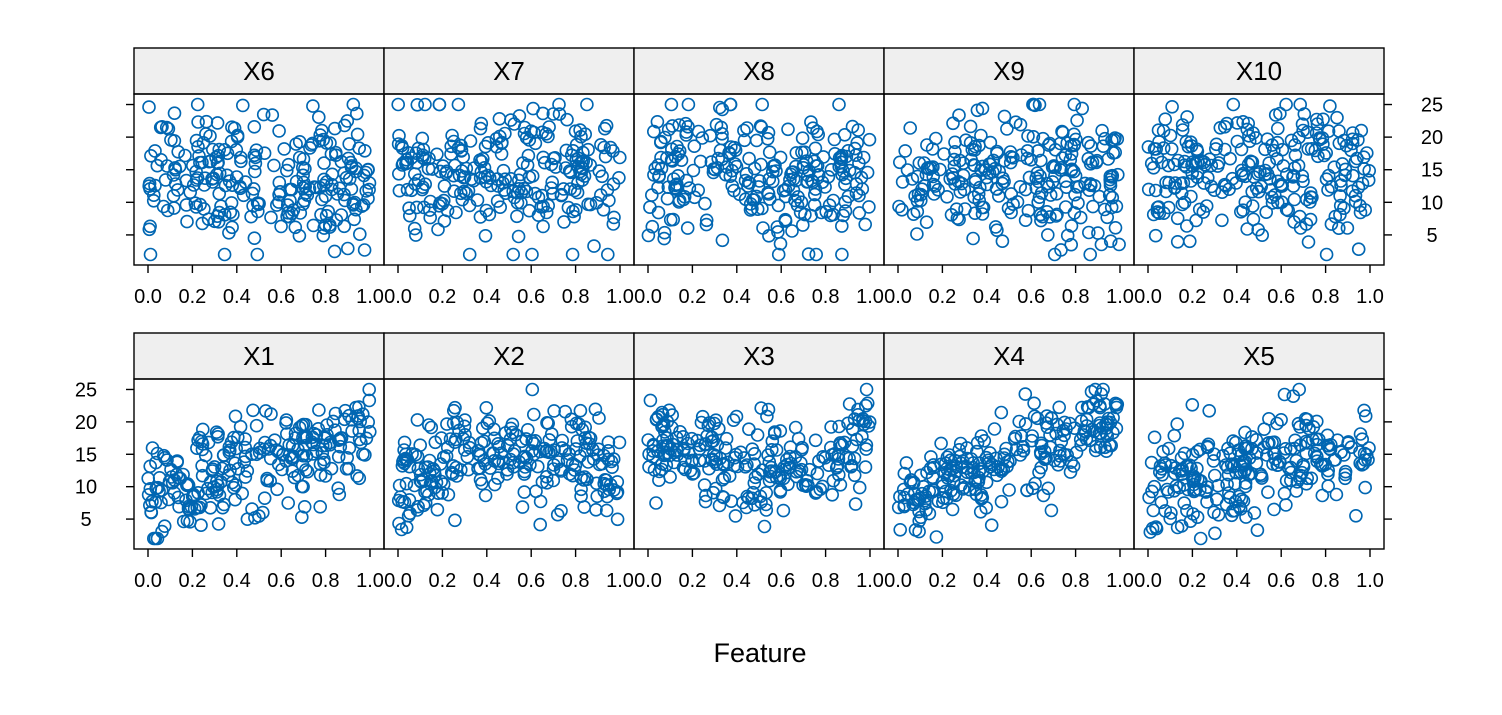 The image size is (1502, 715). I want to click on x-axis-x9: 0.0 0.2 0.4 0.6 0.8 1.0, so click(1009, 286).